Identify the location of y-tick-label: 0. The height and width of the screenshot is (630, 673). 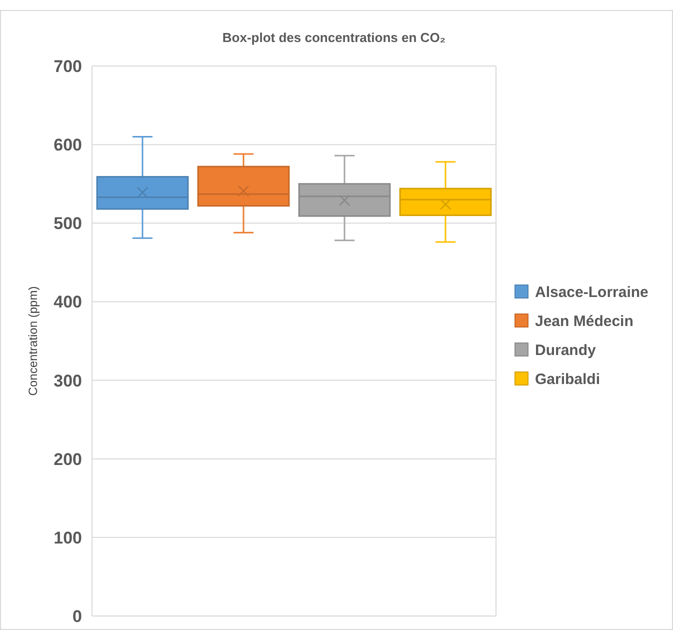
(77, 616).